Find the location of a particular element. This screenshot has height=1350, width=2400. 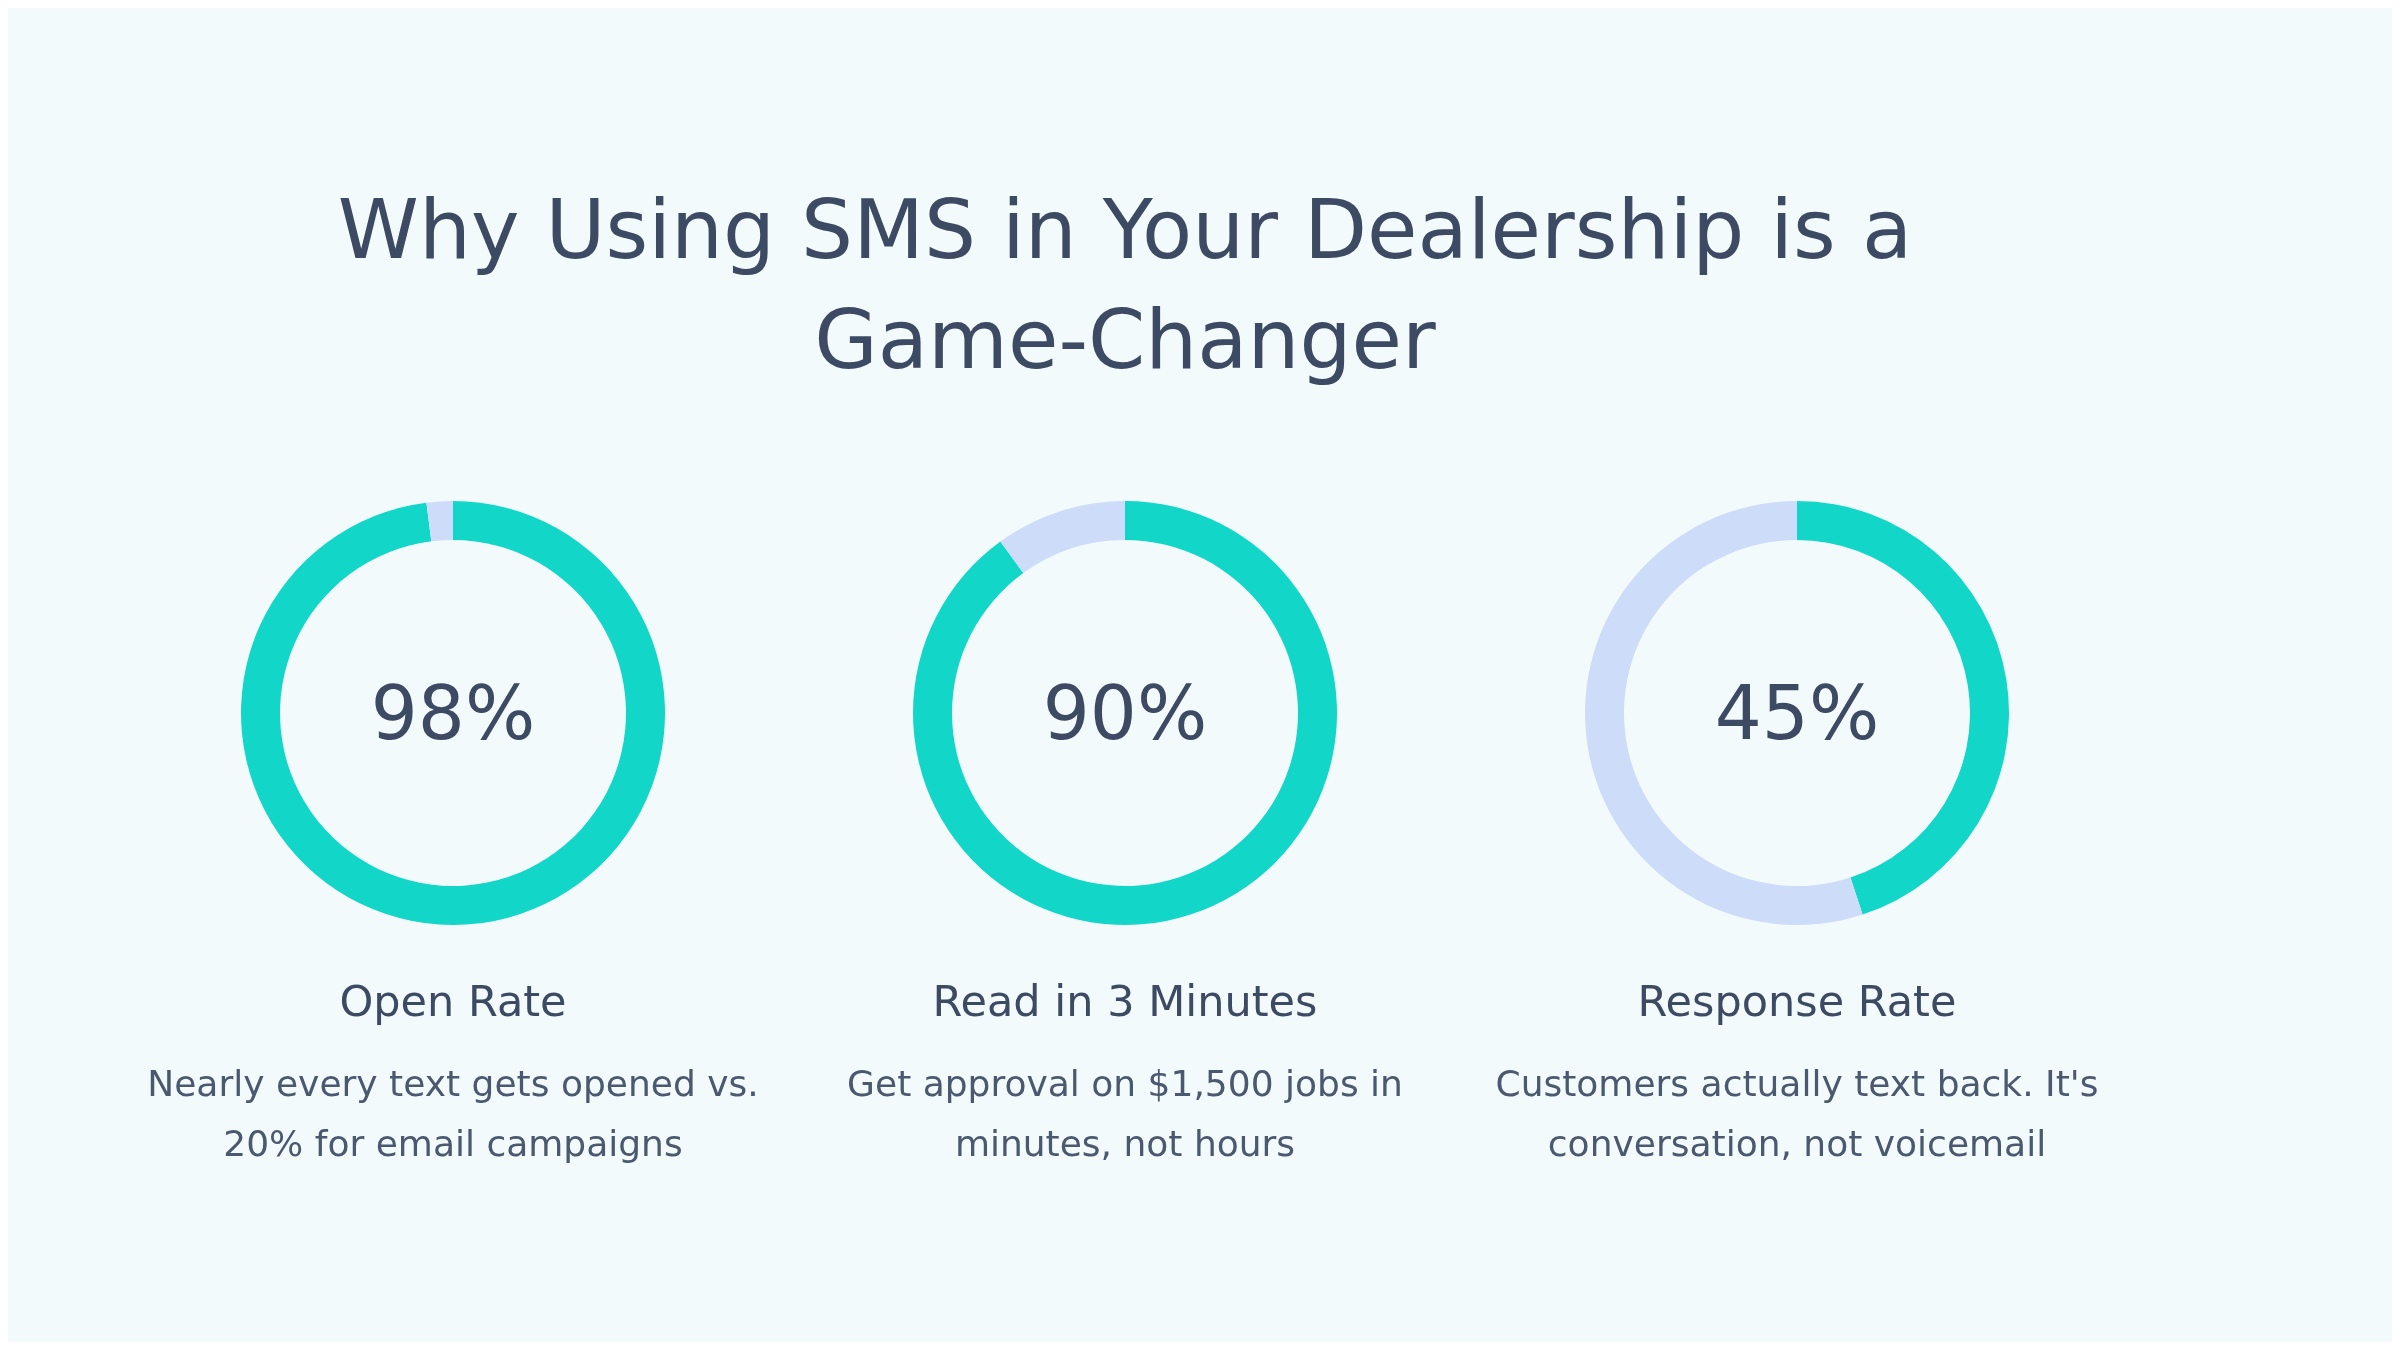

text: Why Using SMS in Your Dealership is a Game-Changer is located at coordinates (1125, 284).